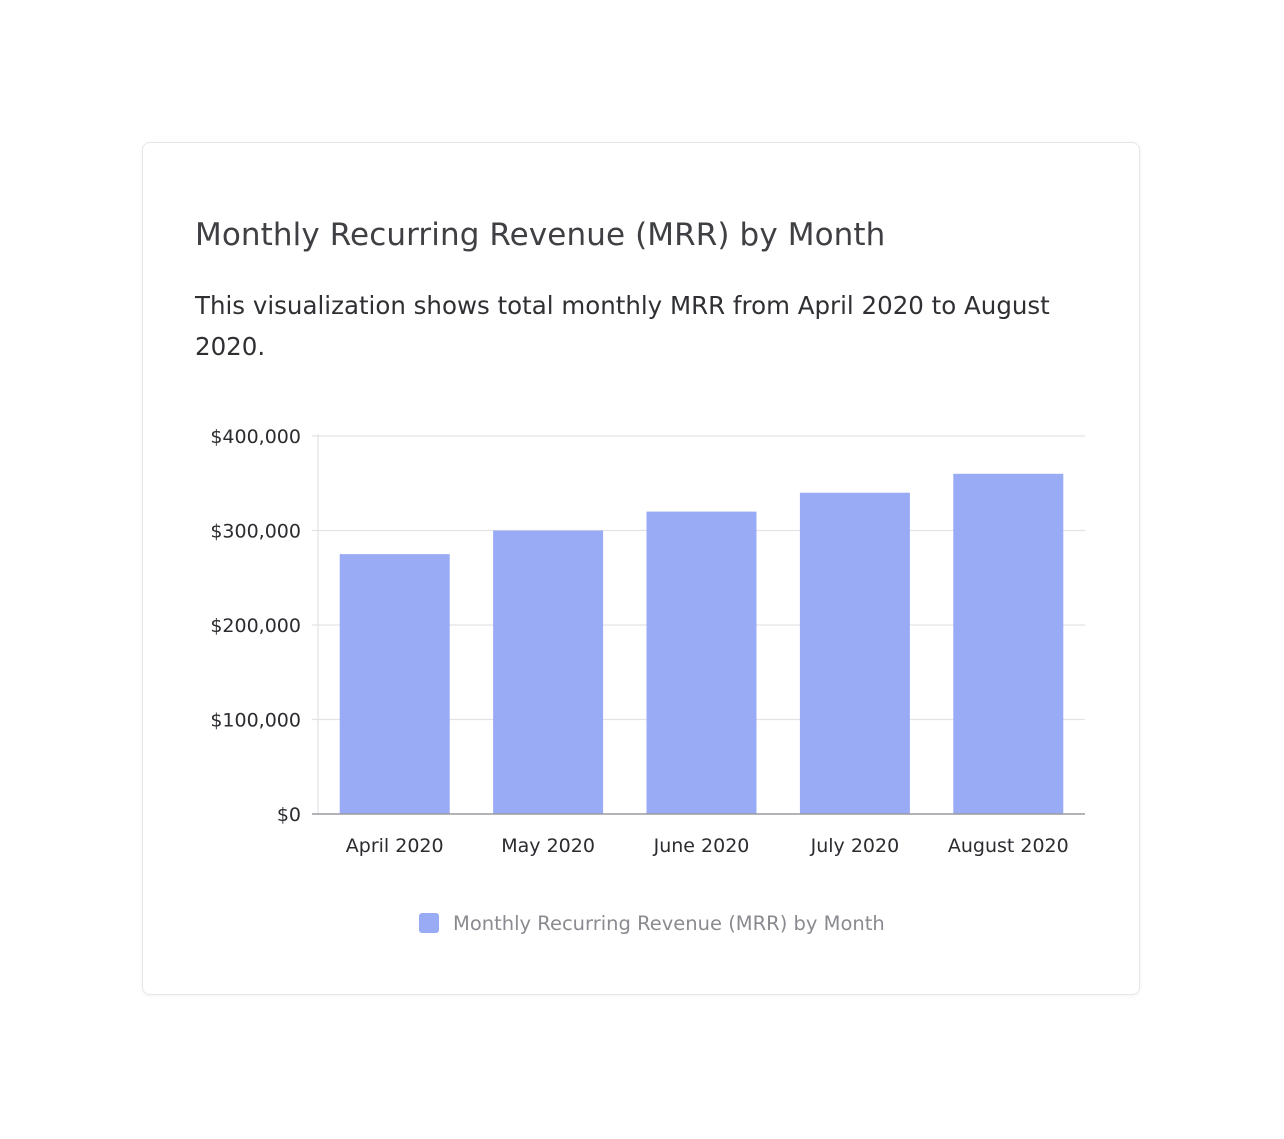  Describe the element at coordinates (255, 437) in the screenshot. I see `y-tick-label: $400,000` at that location.